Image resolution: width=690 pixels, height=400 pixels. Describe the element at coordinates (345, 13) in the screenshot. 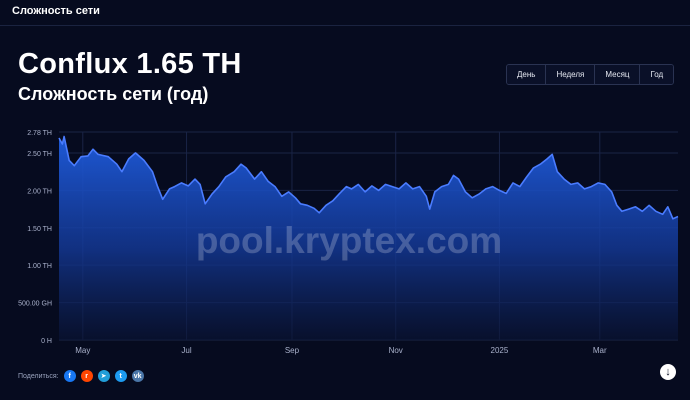

I see `top-bar: Сложность сети` at that location.